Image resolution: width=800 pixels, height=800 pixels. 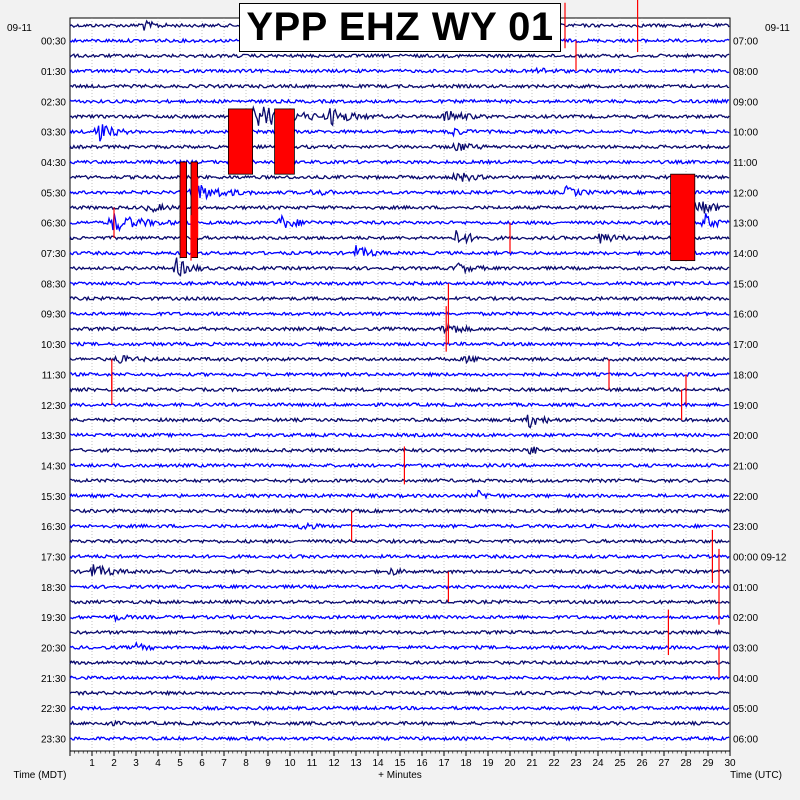 I want to click on left-time-label: 05:30, so click(x=53, y=193).